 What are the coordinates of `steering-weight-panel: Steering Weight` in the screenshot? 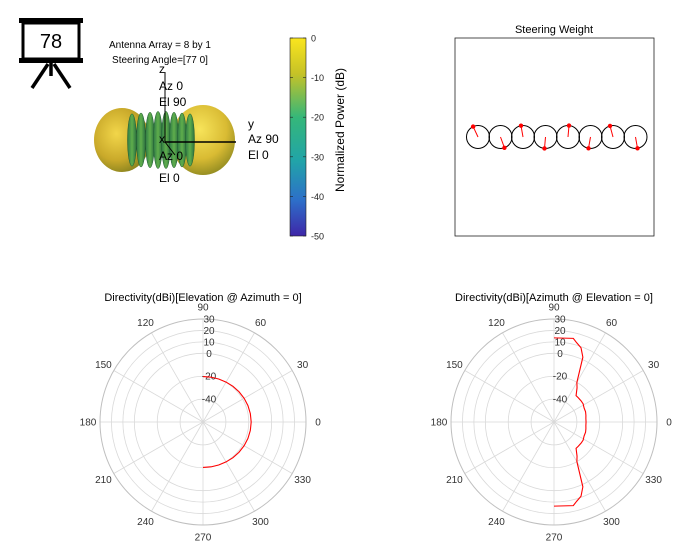 It's located at (554, 130).